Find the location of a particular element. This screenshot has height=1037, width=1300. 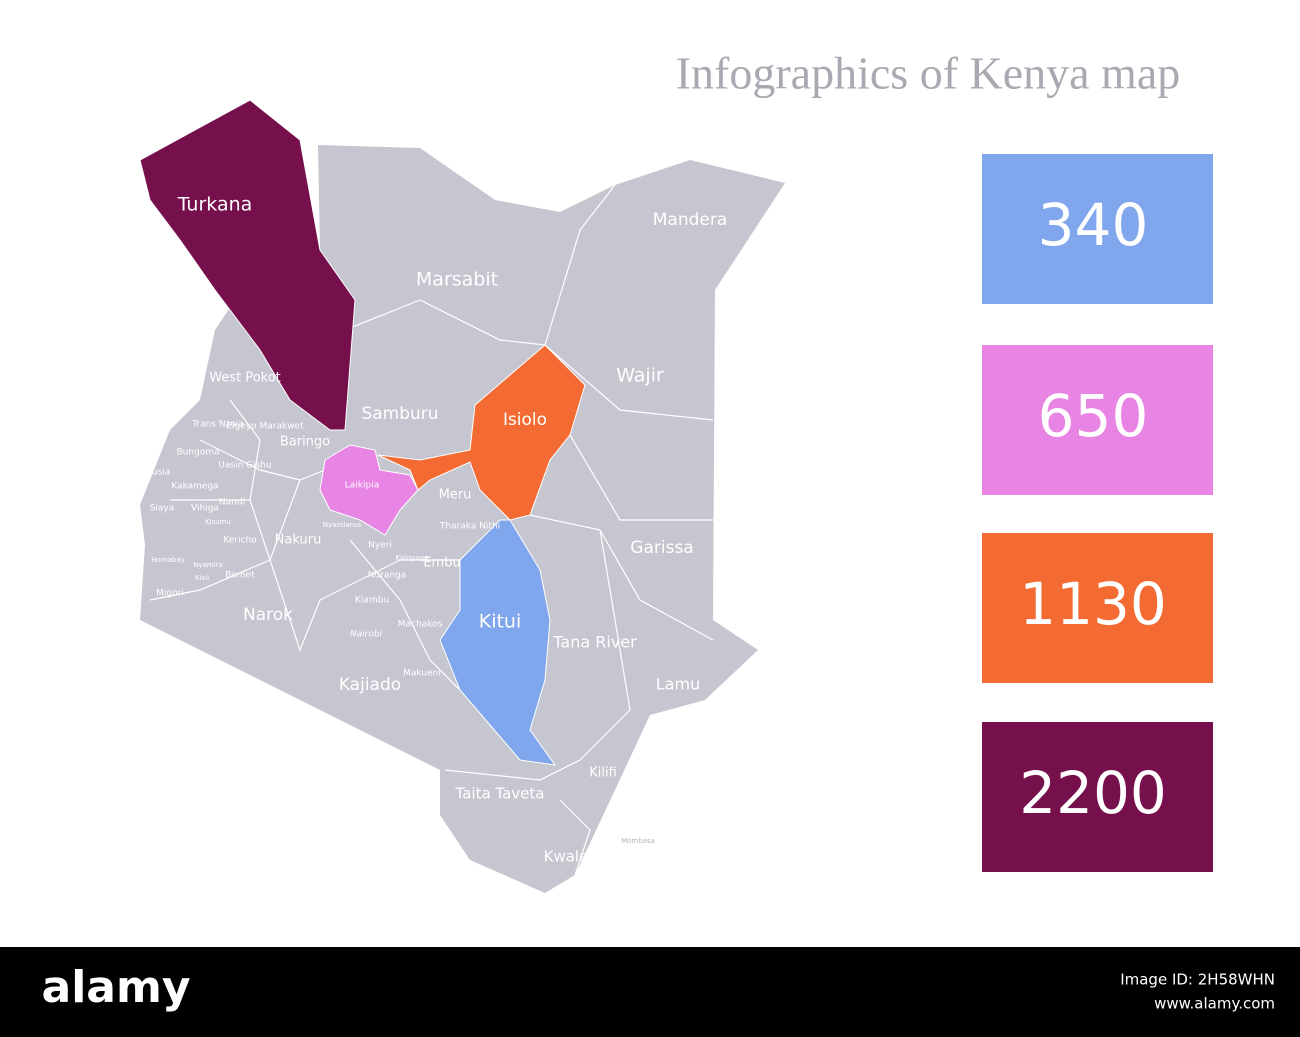

county-label: Nyeri is located at coordinates (380, 546).